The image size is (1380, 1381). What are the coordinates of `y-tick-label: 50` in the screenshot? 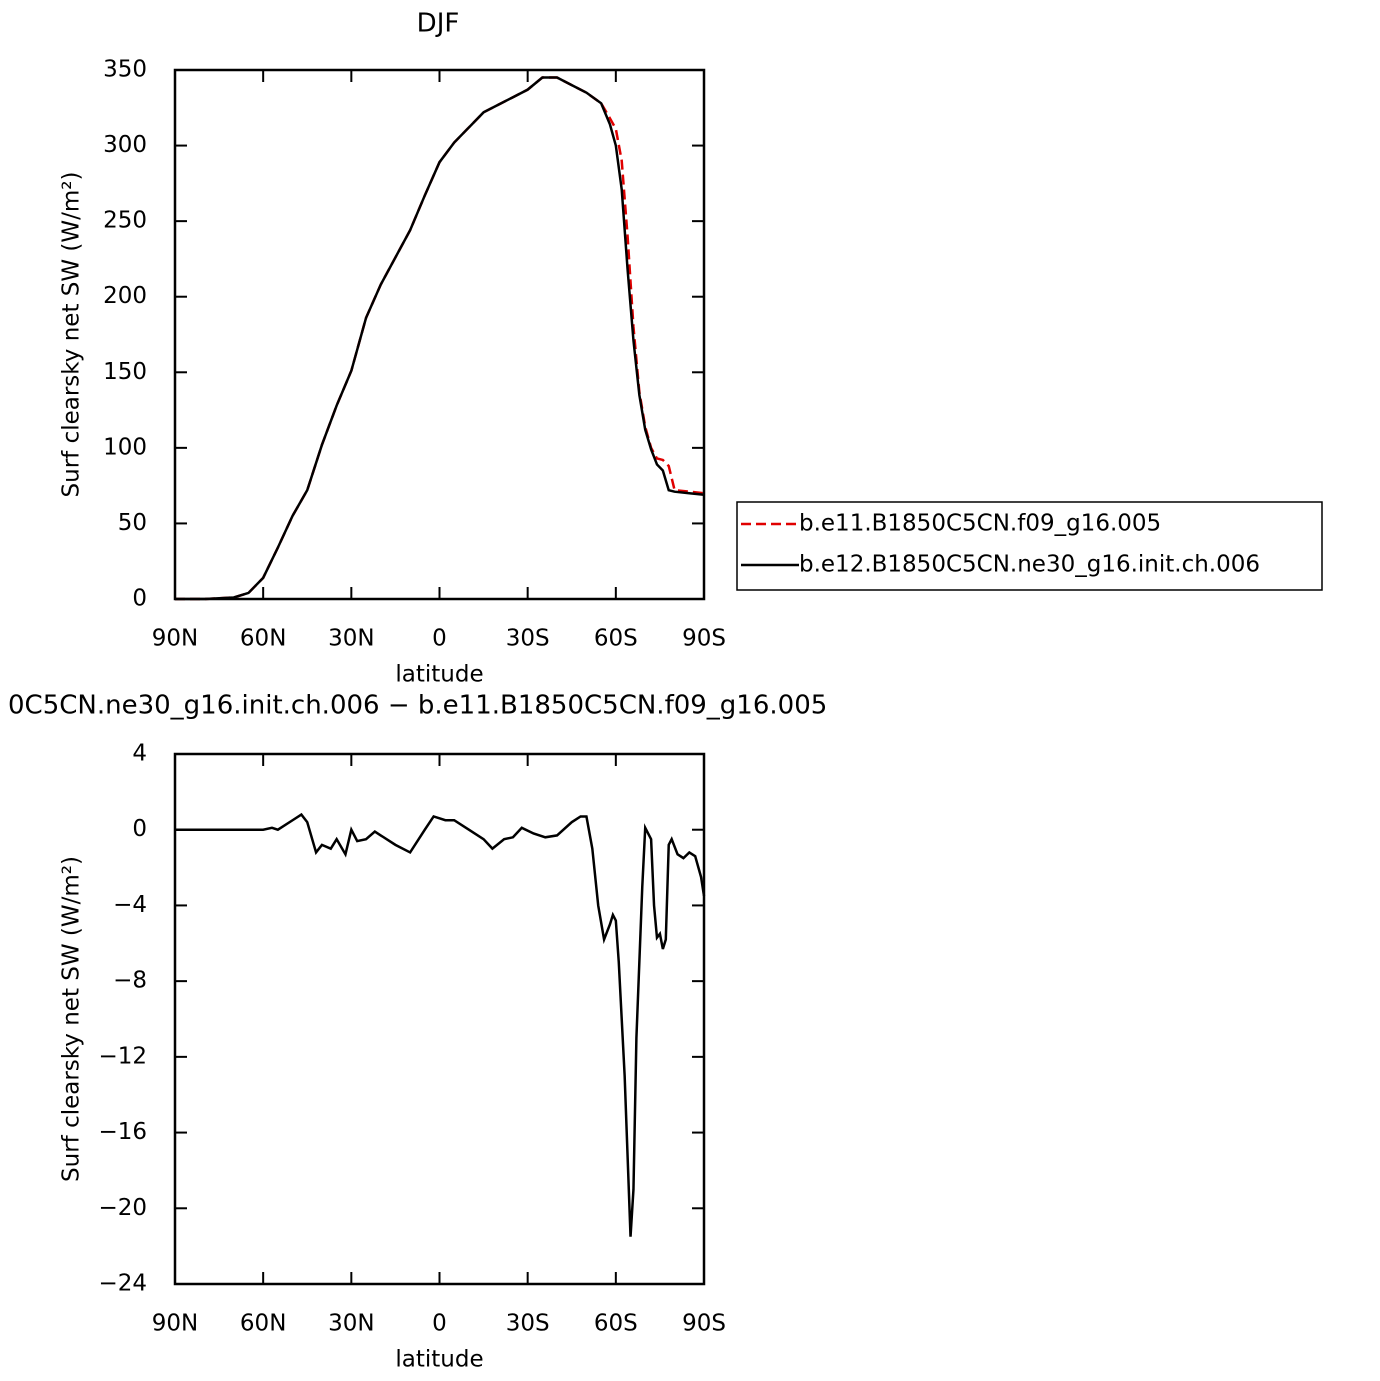 It's located at (132, 523).